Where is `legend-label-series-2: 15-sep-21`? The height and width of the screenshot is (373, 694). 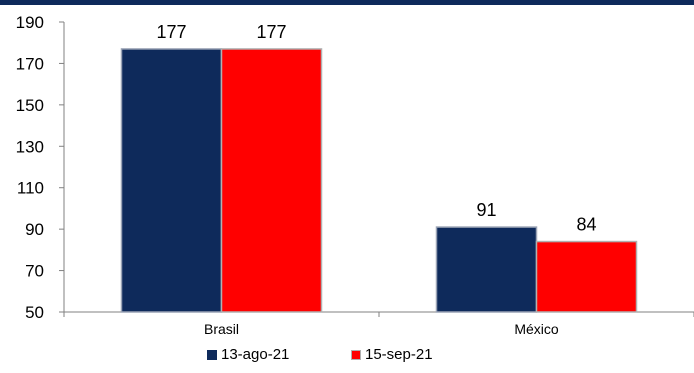 legend-label-series-2: 15-sep-21 is located at coordinates (399, 354).